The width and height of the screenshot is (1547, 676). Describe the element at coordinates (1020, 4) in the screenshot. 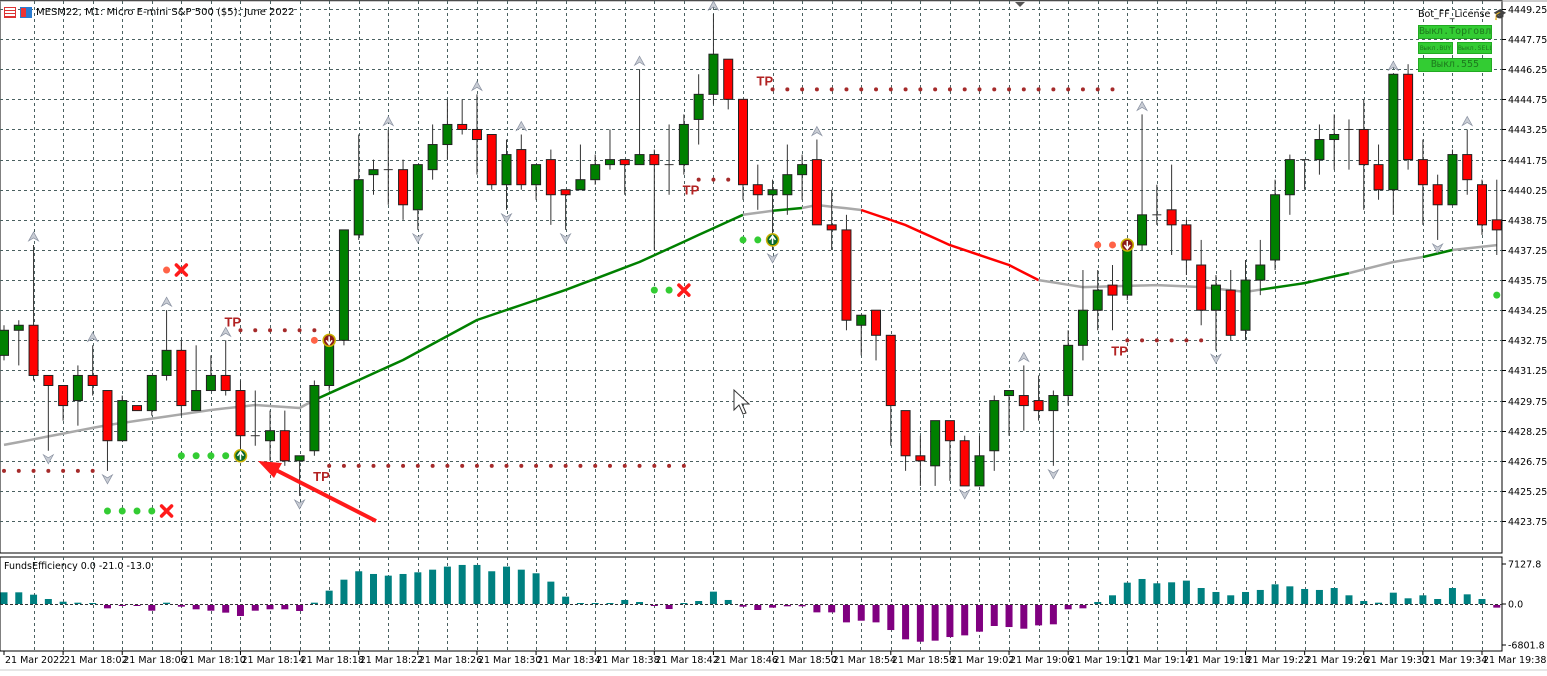

I see `chart-shift-marker` at that location.